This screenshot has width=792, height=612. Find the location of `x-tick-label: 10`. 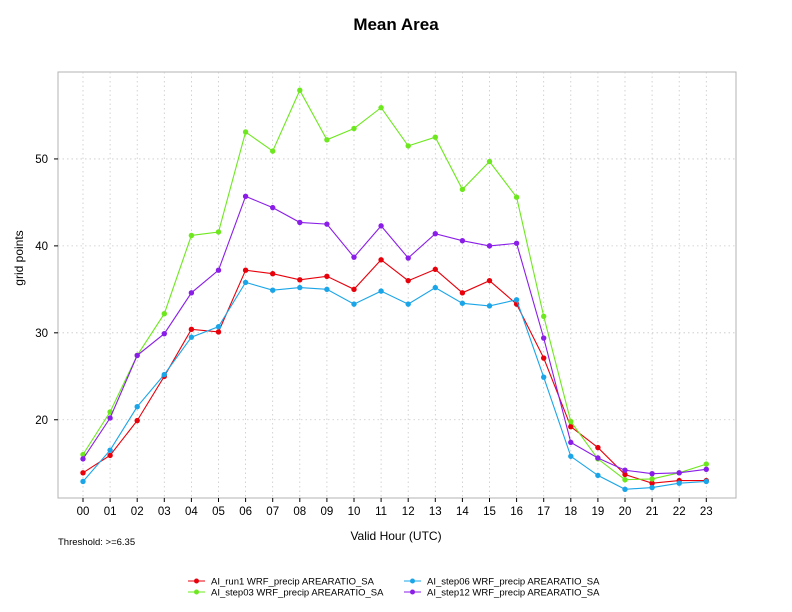

x-tick-label: 10 is located at coordinates (354, 512).